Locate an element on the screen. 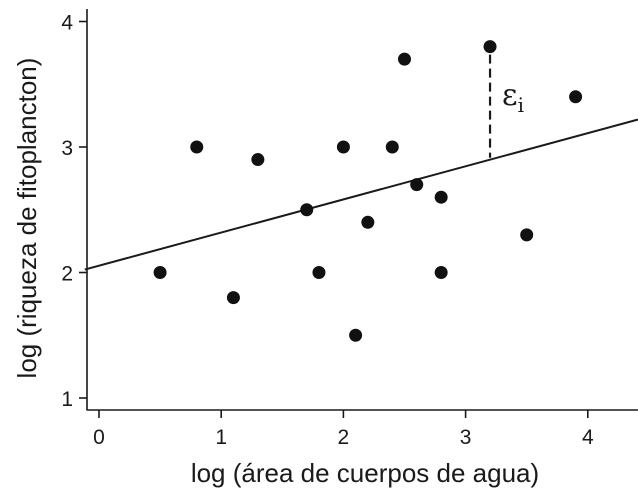 This screenshot has height=494, width=638. x-tick-label: 2 is located at coordinates (344, 437).